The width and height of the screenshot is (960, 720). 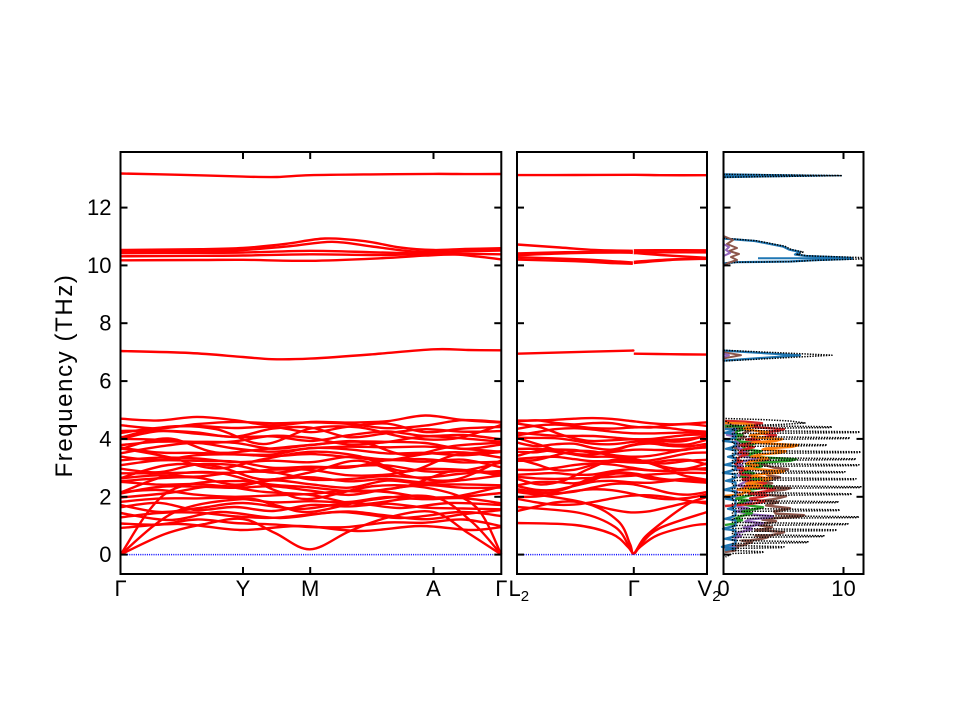 I want to click on svg-text: Y, so click(x=243, y=588).